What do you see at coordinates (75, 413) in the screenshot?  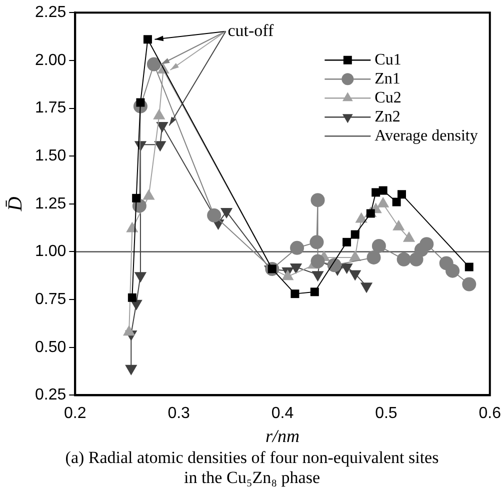 I see `x-tick-label: 0.2` at bounding box center [75, 413].